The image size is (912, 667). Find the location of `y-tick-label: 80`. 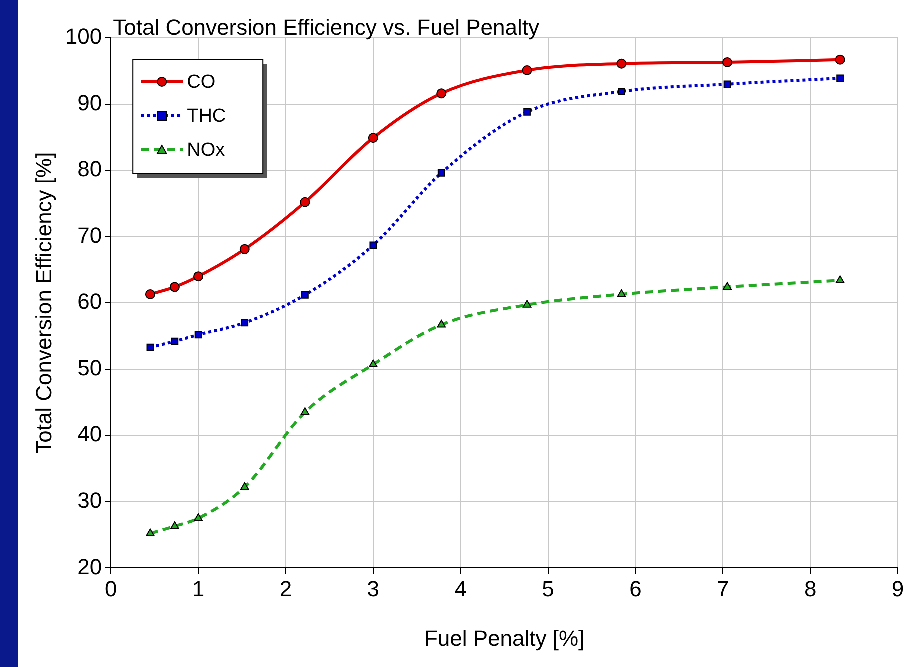

y-tick-label: 80 is located at coordinates (90, 169).